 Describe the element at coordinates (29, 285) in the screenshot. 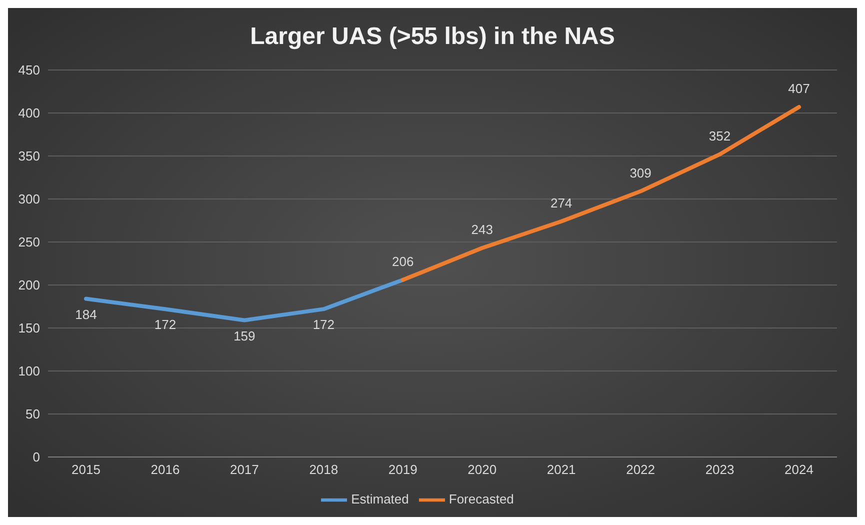

I see `y-tick-label: 200` at that location.